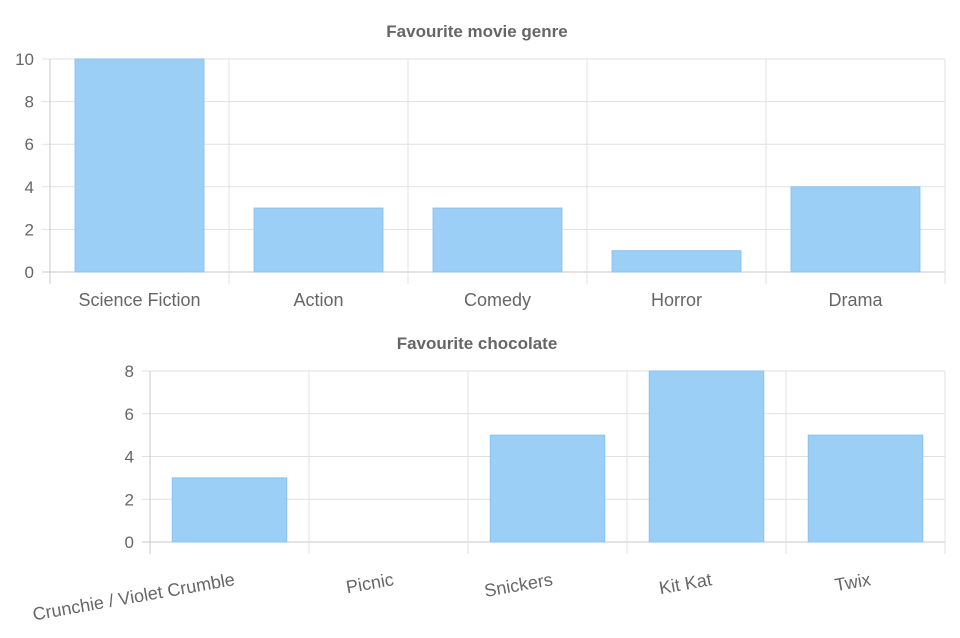 The height and width of the screenshot is (638, 960). What do you see at coordinates (685, 583) in the screenshot?
I see `chocolate-x-category-label: Kit Kat` at bounding box center [685, 583].